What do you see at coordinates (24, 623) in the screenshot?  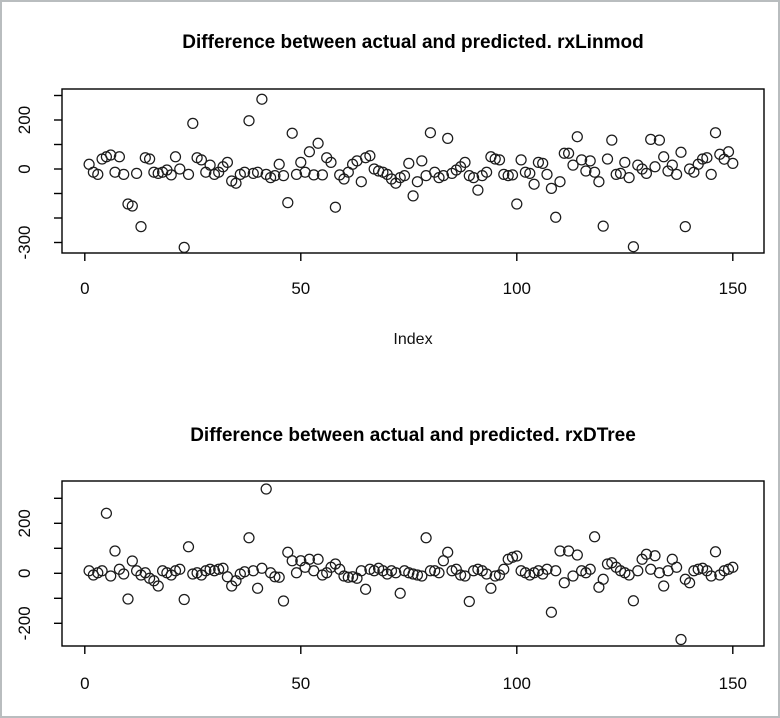 I see `y-axis-tick-label: -200` at bounding box center [24, 623].